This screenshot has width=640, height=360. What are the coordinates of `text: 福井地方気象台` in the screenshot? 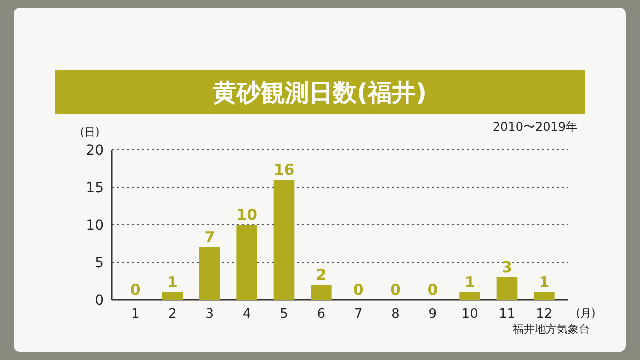 It's located at (551, 329).